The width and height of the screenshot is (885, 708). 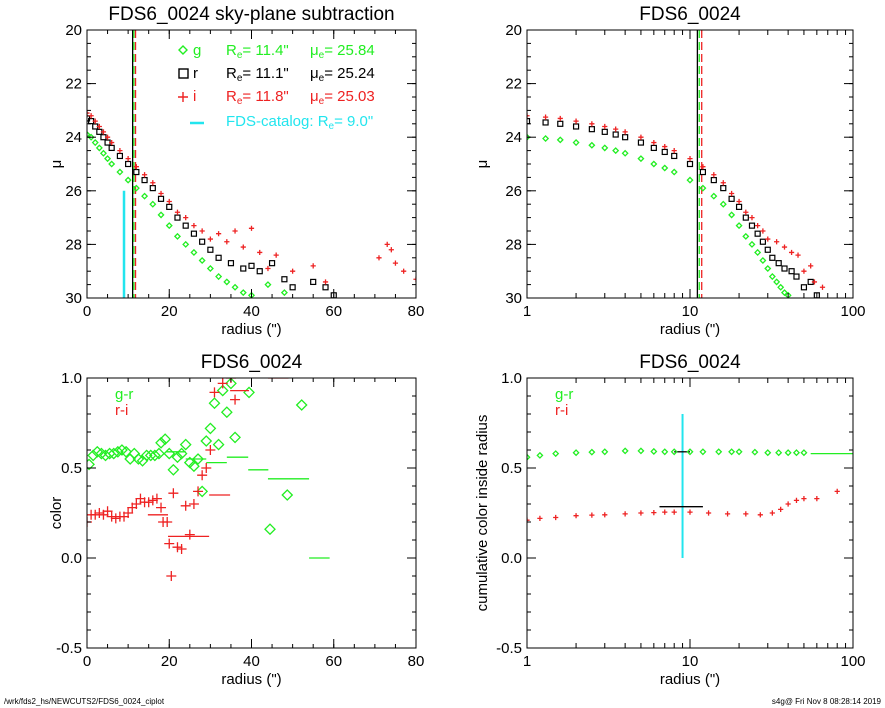 What do you see at coordinates (299, 122) in the screenshot?
I see `svg-text: FDS-catalog: Re= 9.0"` at bounding box center [299, 122].